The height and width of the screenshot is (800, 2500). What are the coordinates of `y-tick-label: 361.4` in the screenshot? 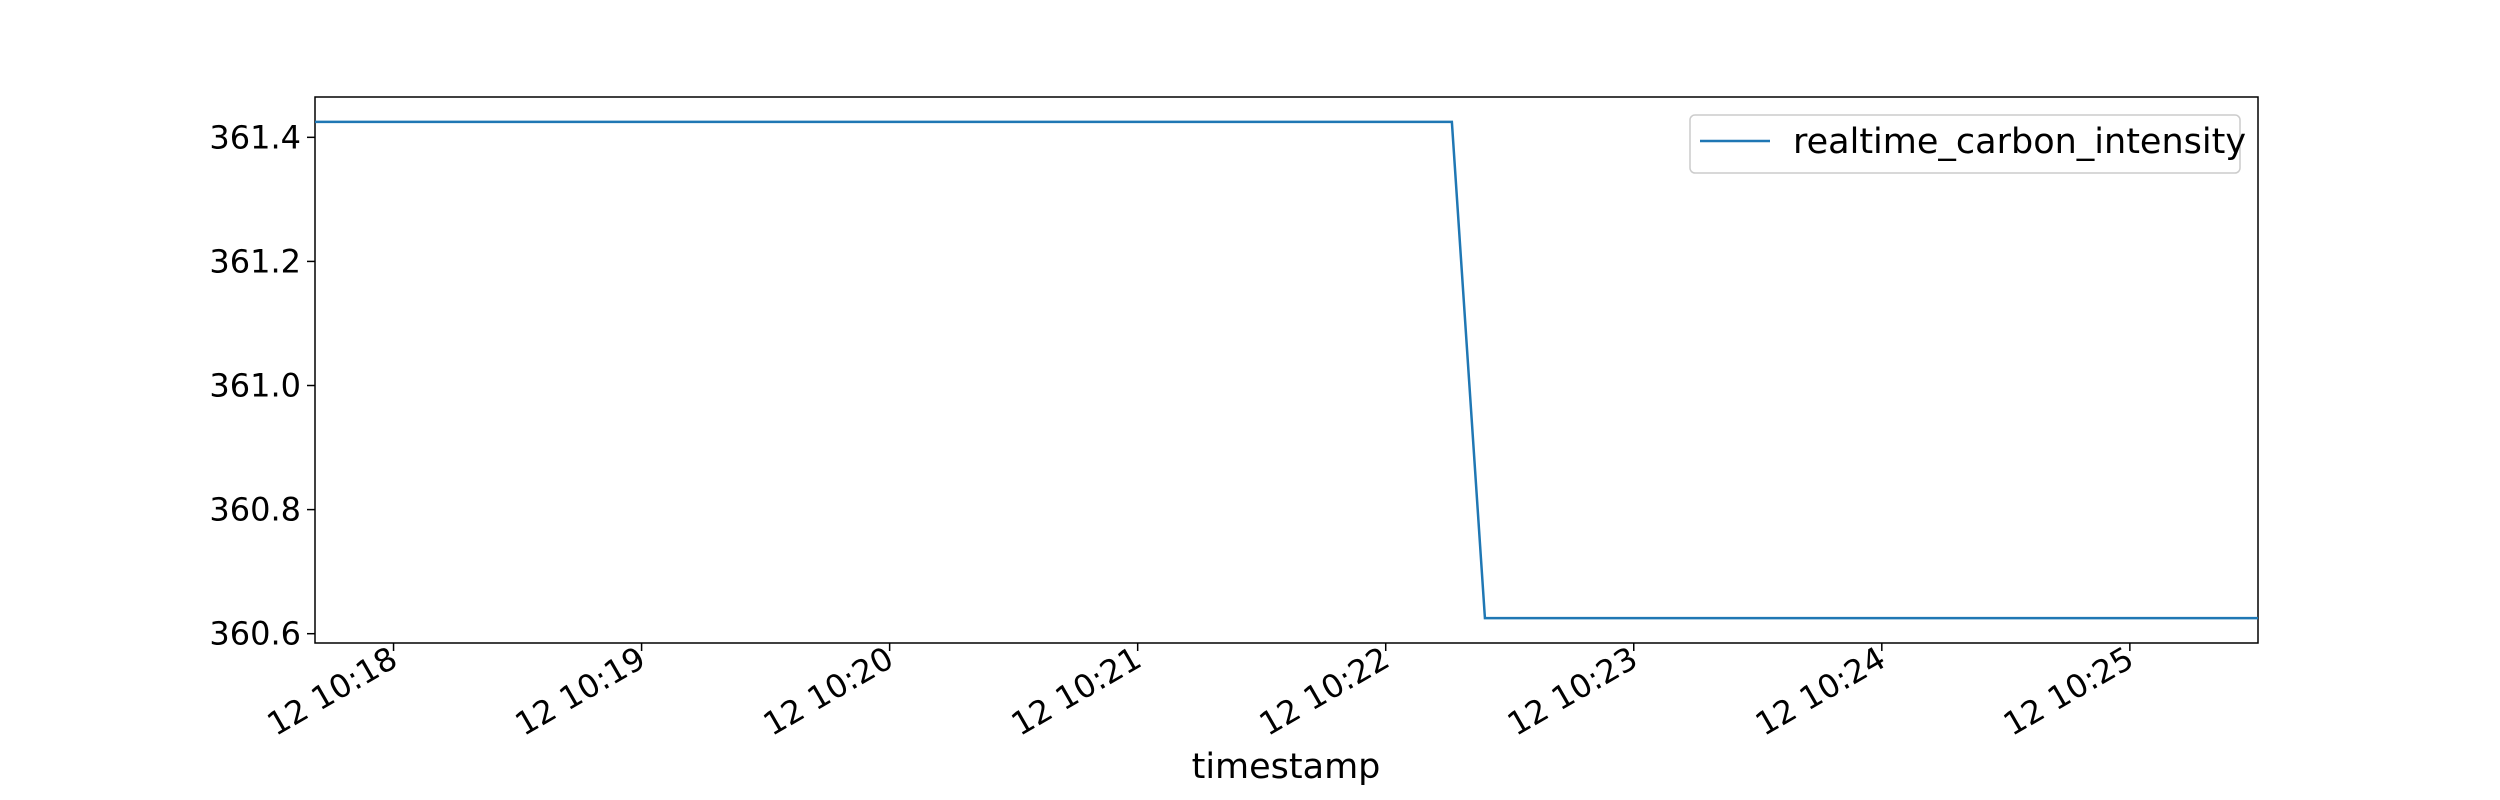 It's located at (255, 137).